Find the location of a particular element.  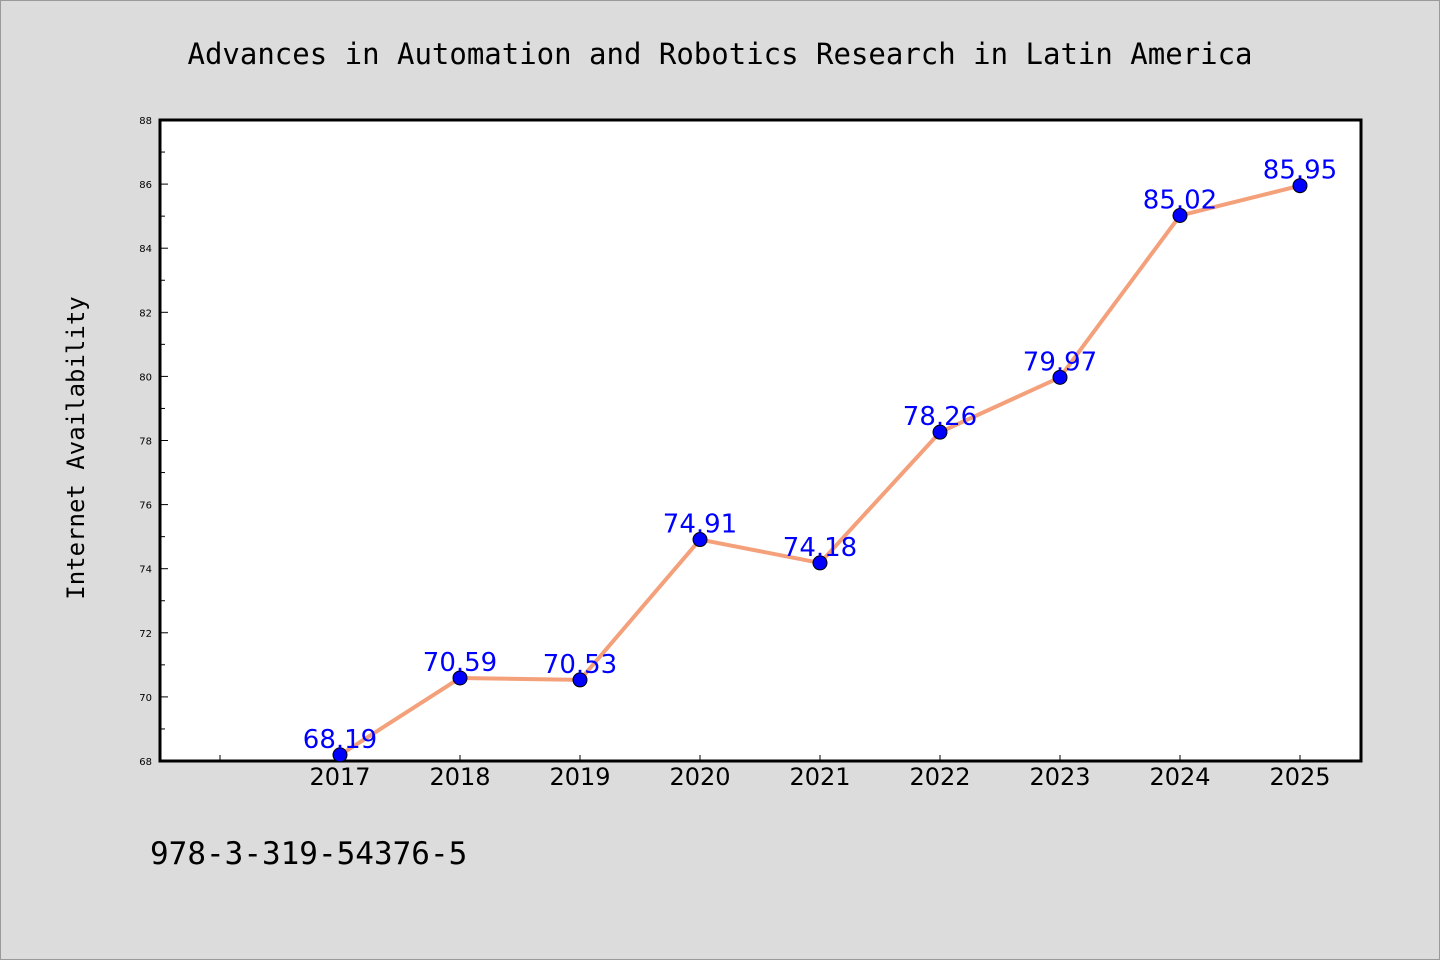

data-label: 79.97 is located at coordinates (1060, 362).